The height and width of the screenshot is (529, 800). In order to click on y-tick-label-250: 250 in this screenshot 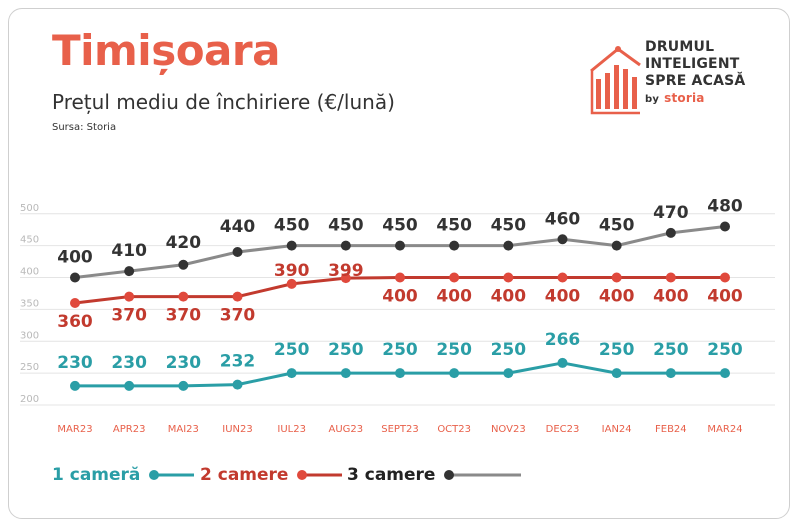, I will do `click(29, 367)`.